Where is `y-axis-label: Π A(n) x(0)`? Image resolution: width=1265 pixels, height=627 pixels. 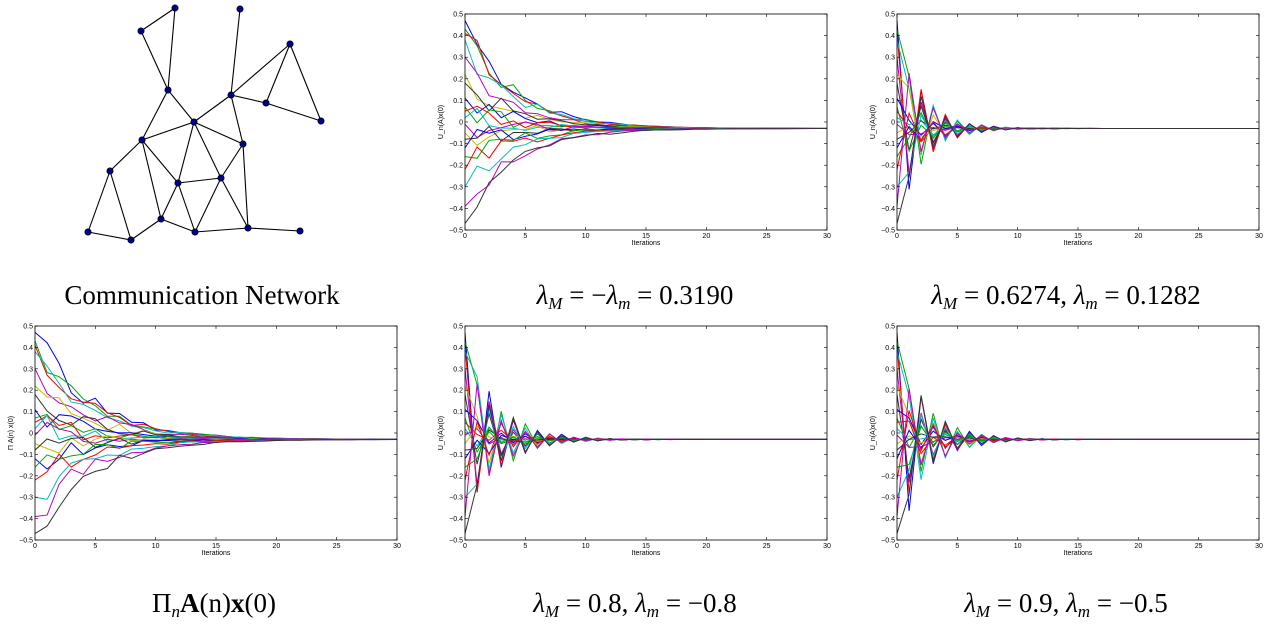
y-axis-label: Π A(n) x(0) is located at coordinates (11, 433).